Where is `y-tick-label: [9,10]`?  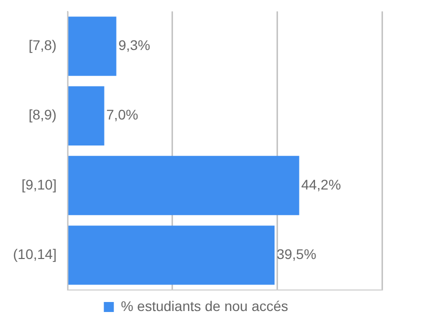
y-tick-label: [9,10] is located at coordinates (39, 184).